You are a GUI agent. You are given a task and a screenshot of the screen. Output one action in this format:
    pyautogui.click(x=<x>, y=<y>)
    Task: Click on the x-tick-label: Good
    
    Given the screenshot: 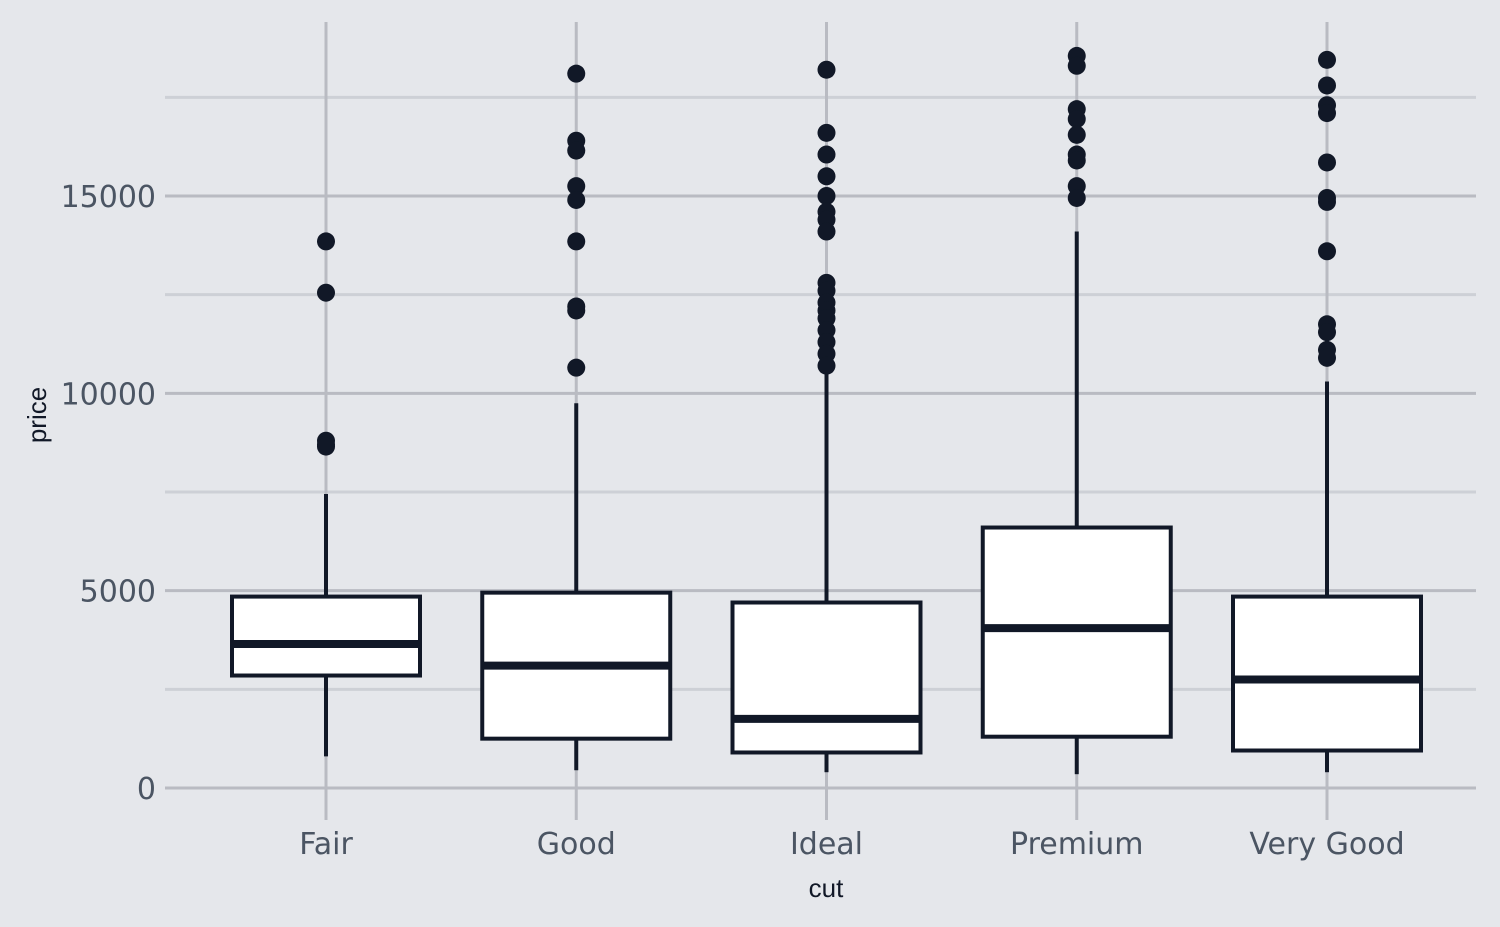 What is the action you would take?
    pyautogui.click(x=576, y=844)
    